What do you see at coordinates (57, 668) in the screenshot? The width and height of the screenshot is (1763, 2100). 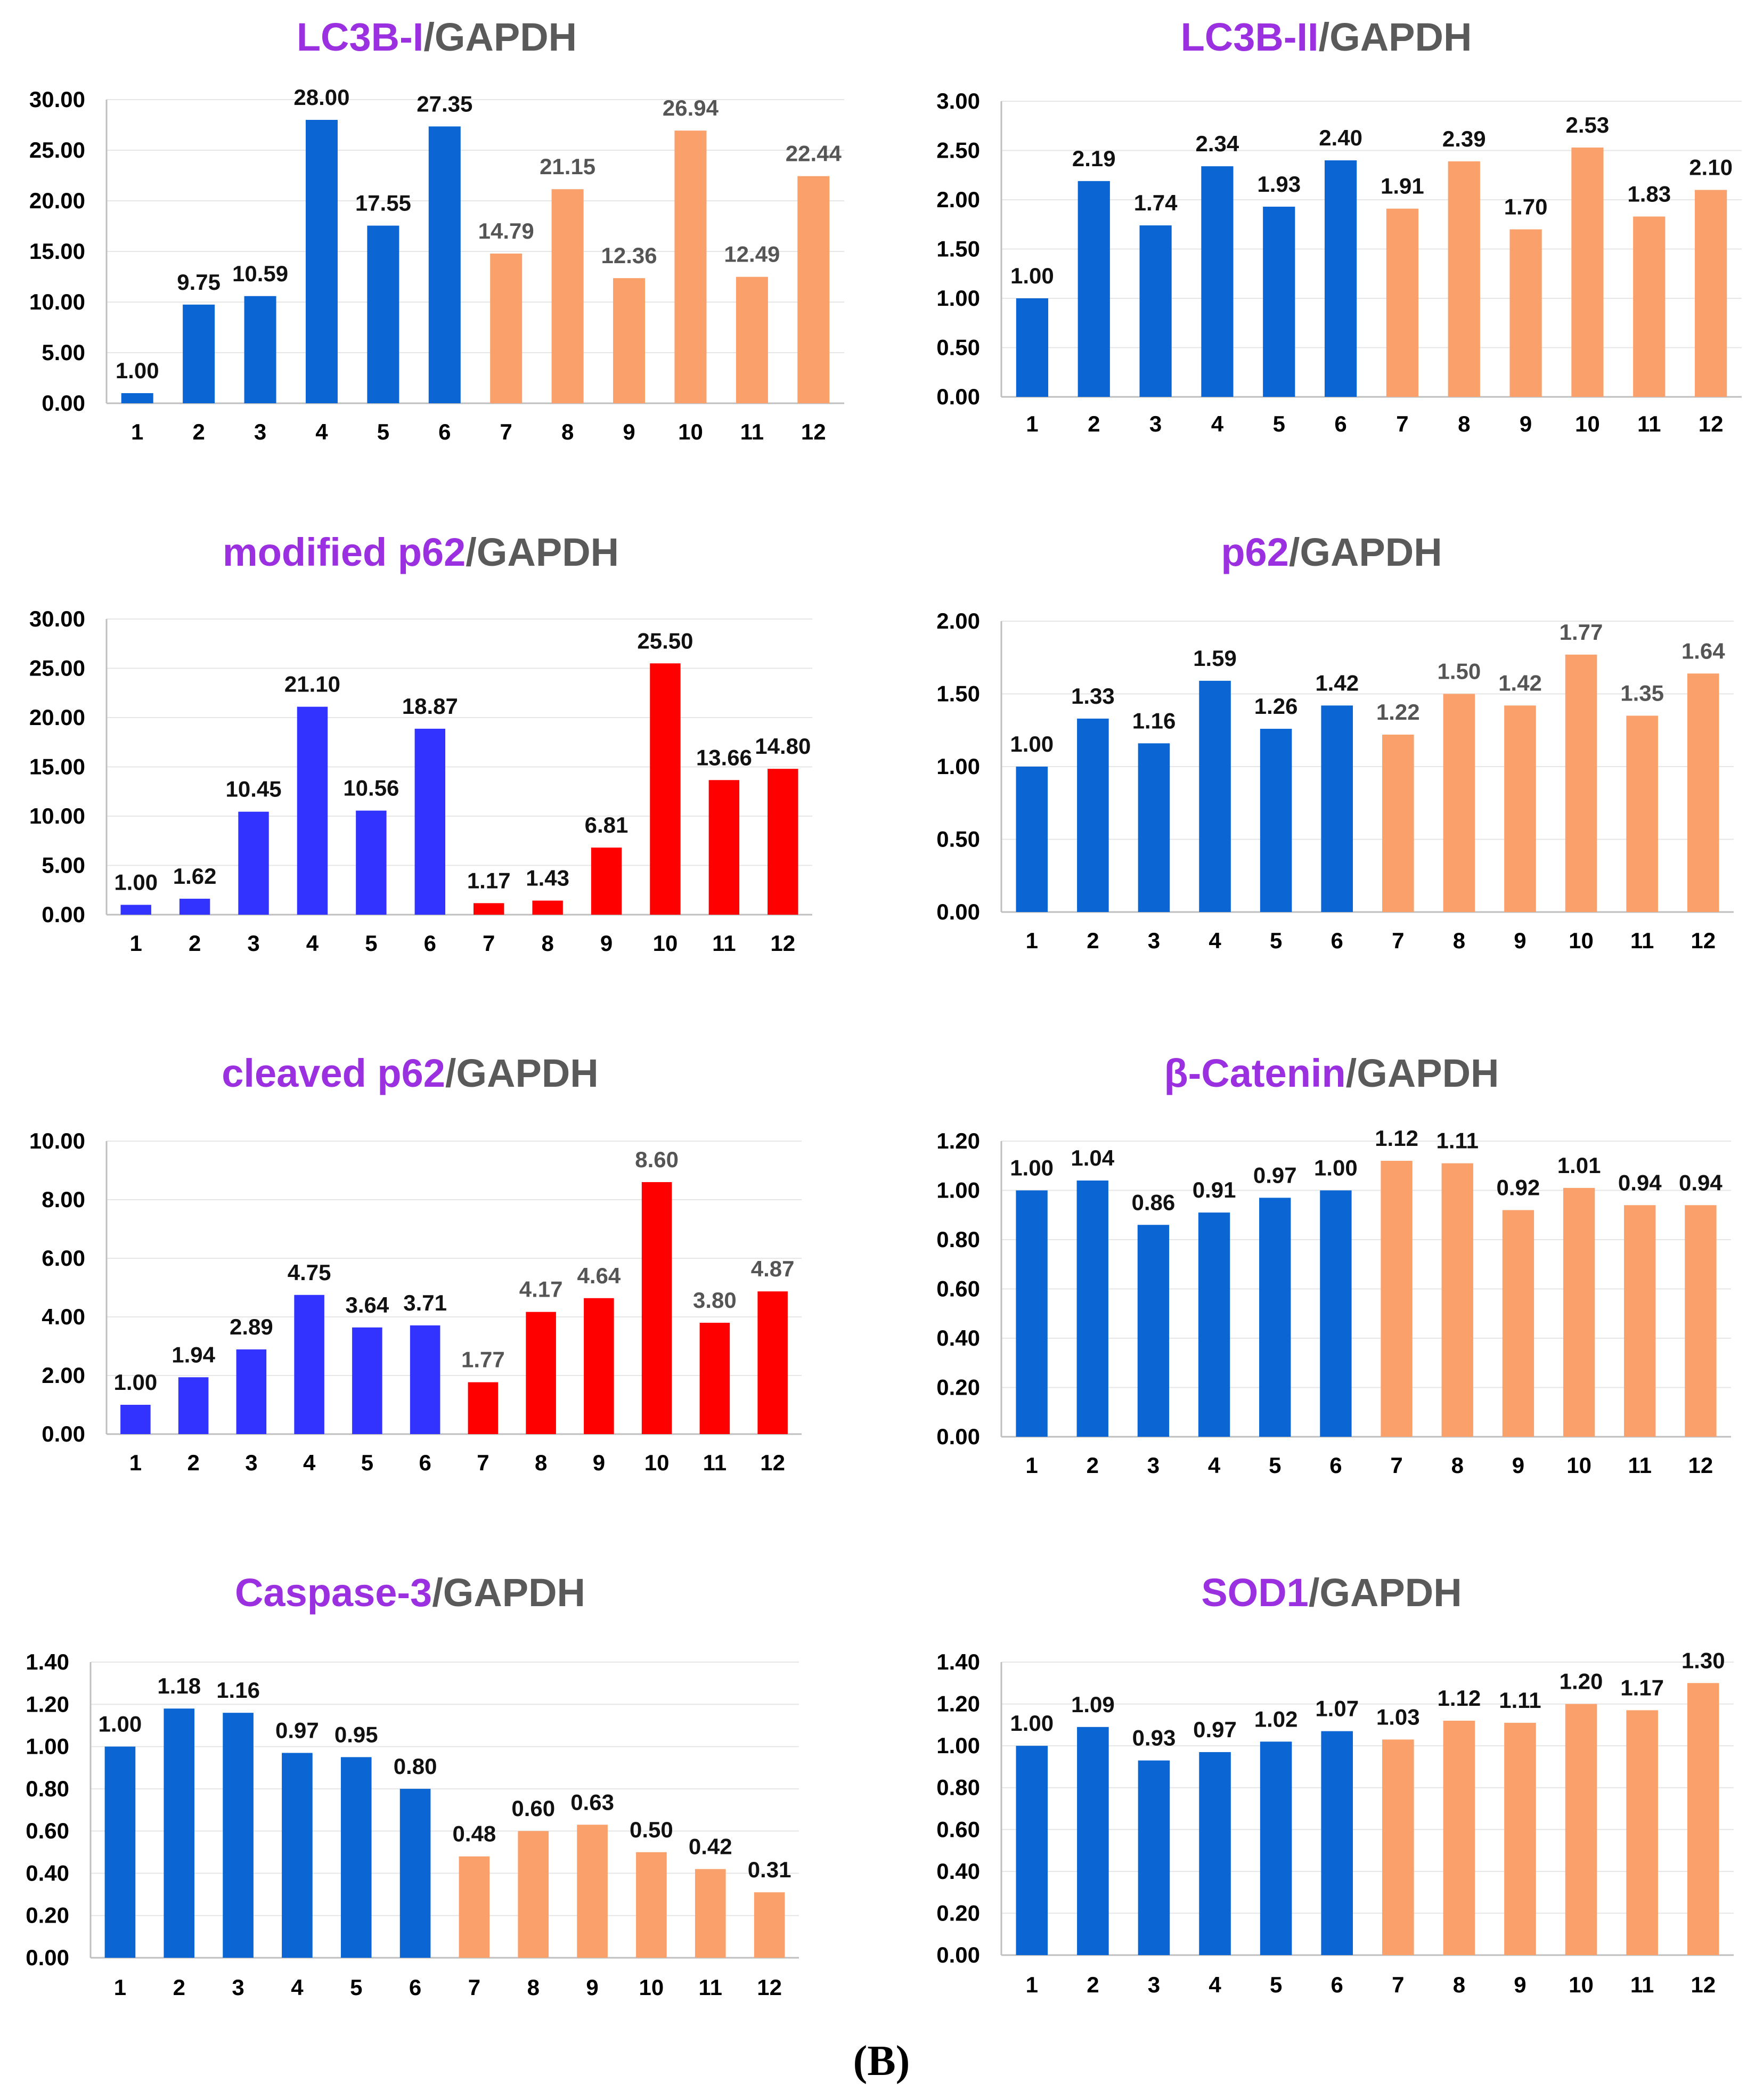 I see `y-tick-label: 25.00` at bounding box center [57, 668].